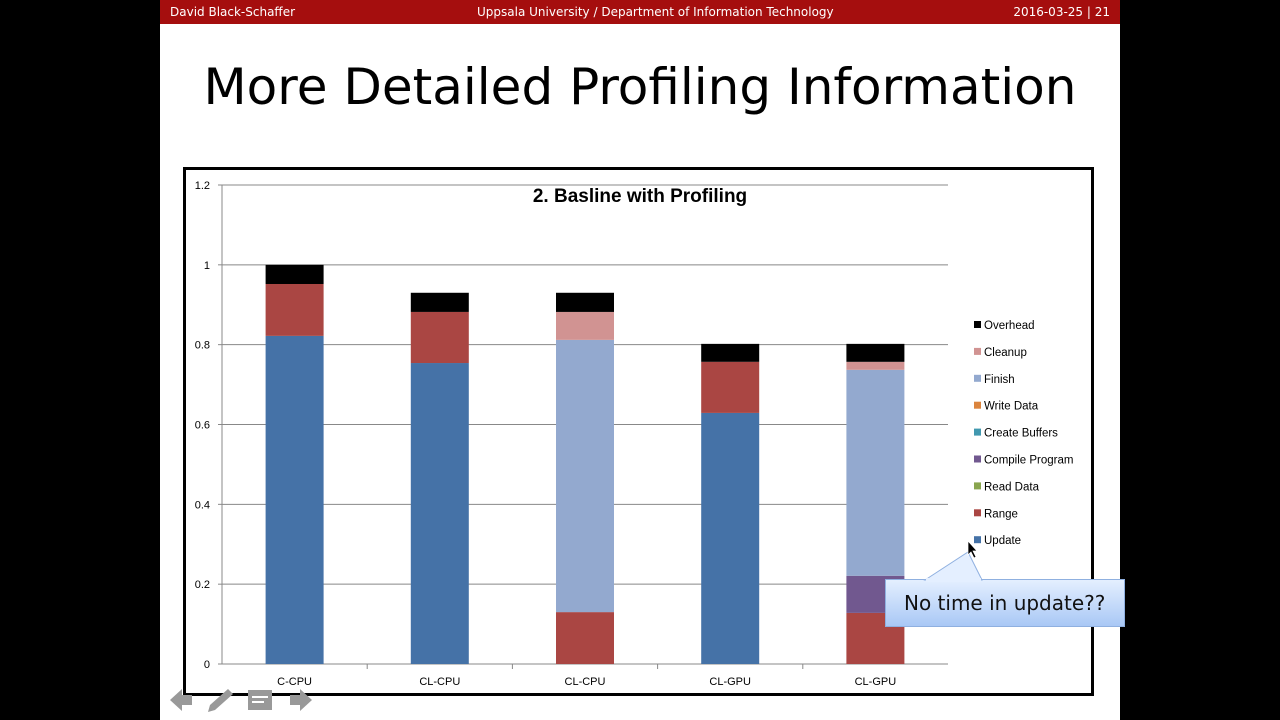 The image size is (1280, 720). Describe the element at coordinates (181, 700) in the screenshot. I see `back-arrow-icon` at that location.